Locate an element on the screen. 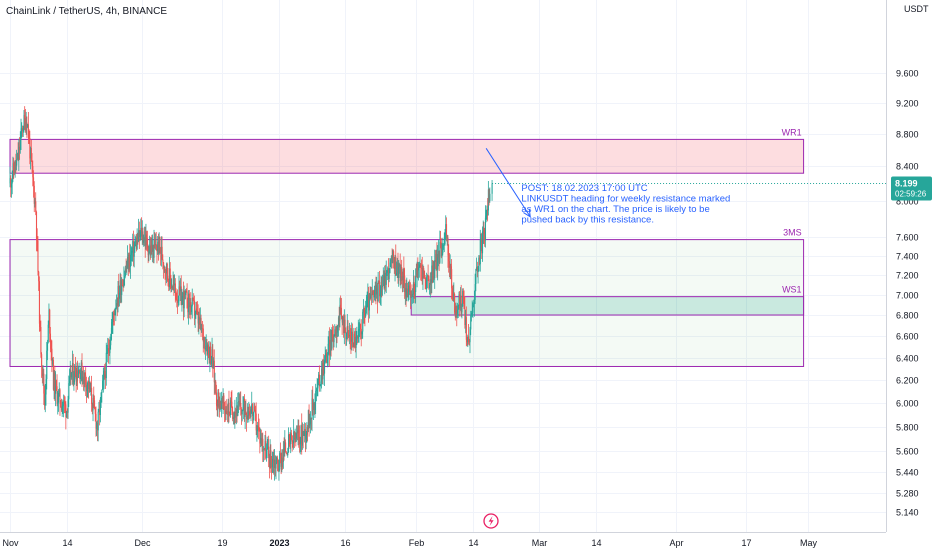 The height and width of the screenshot is (555, 932). lightning-icon is located at coordinates (491, 521).